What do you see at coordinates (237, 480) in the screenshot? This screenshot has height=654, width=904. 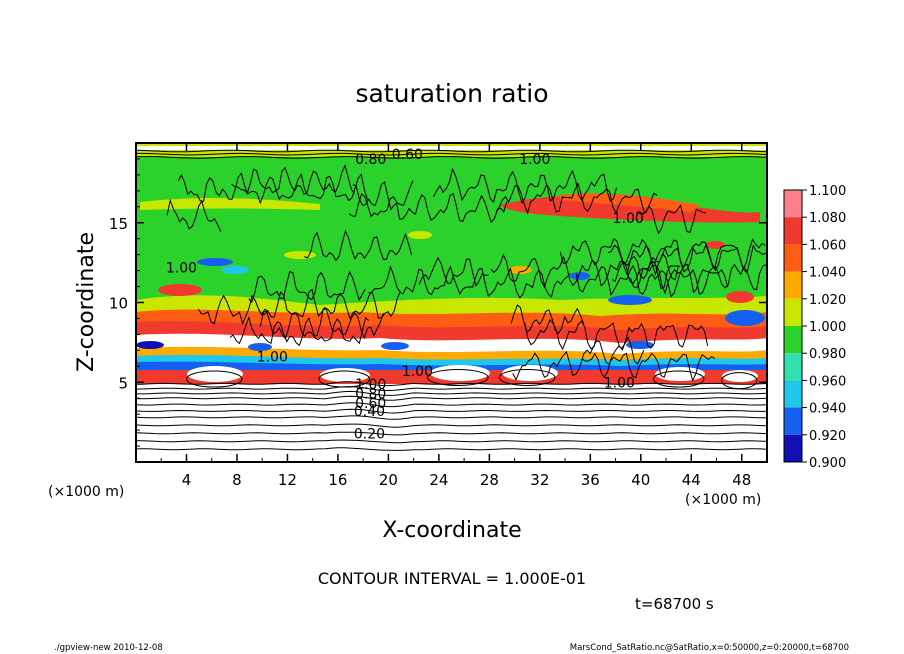 I see `x-tick-label: 8` at bounding box center [237, 480].